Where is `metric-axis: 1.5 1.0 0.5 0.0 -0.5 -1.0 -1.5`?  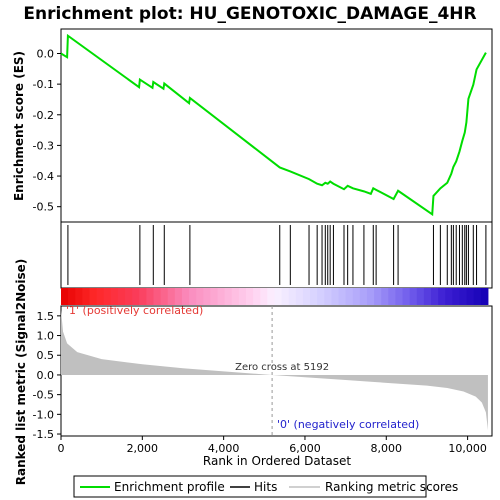
metric-axis: 1.5 1.0 0.5 0.0 -0.5 -1.0 -1.5 is located at coordinates (47, 375).